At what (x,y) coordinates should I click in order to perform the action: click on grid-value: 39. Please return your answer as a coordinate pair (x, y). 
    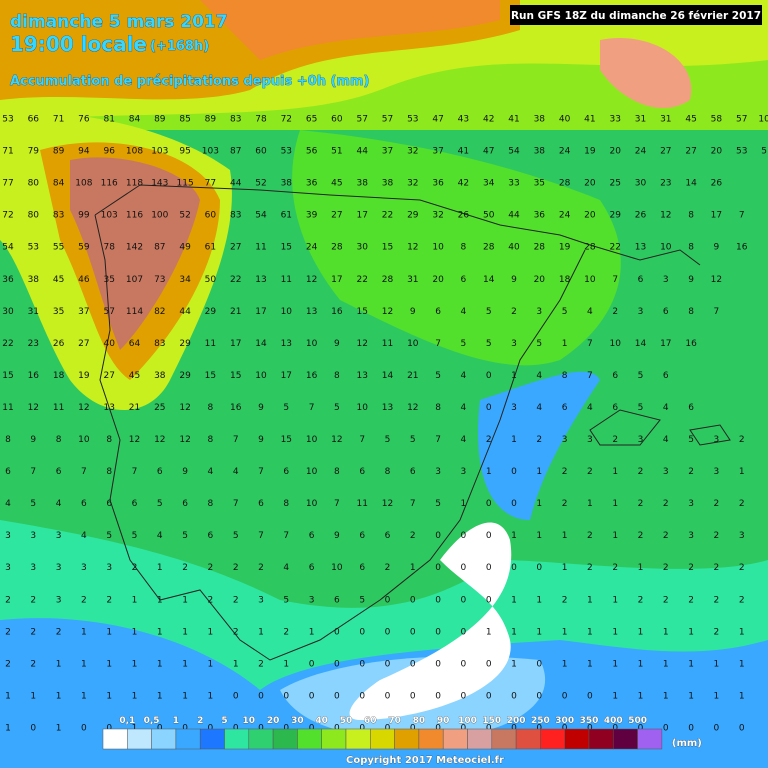
    Looking at the image, I should click on (312, 216).